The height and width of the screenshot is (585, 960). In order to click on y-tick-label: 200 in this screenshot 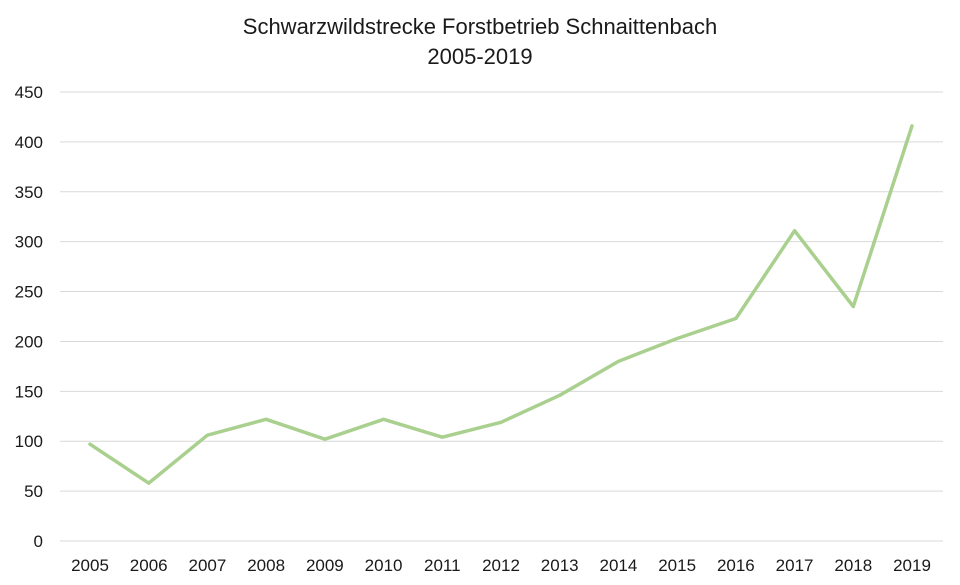, I will do `click(29, 341)`.